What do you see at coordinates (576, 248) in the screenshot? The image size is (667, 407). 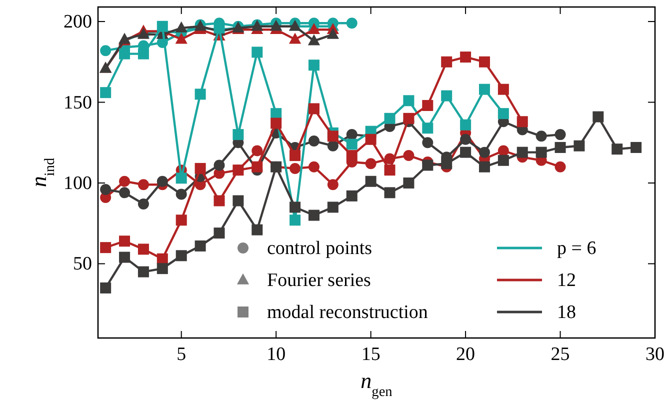 I see `legend-label: p = 6` at bounding box center [576, 248].